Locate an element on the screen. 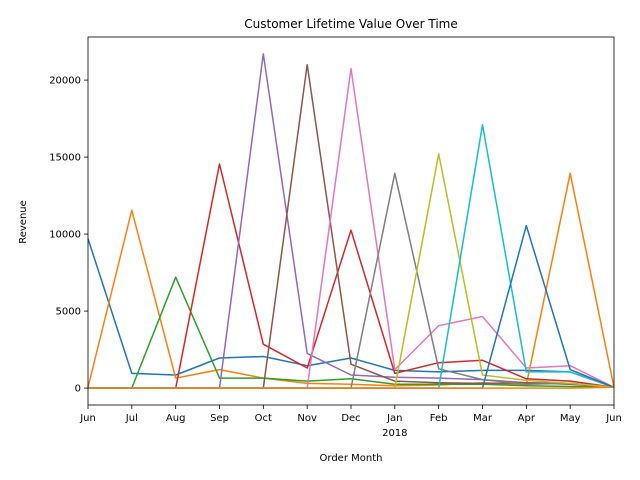  chart-title: Customer Lifetime Value Over Time is located at coordinates (350, 24).